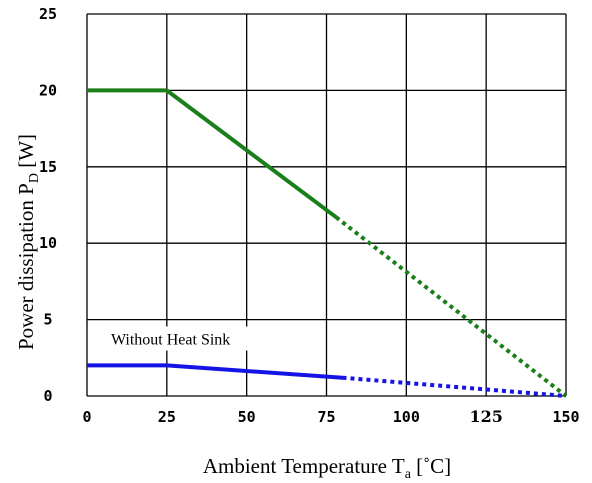  I want to click on series-2-solid-line, so click(215, 371).